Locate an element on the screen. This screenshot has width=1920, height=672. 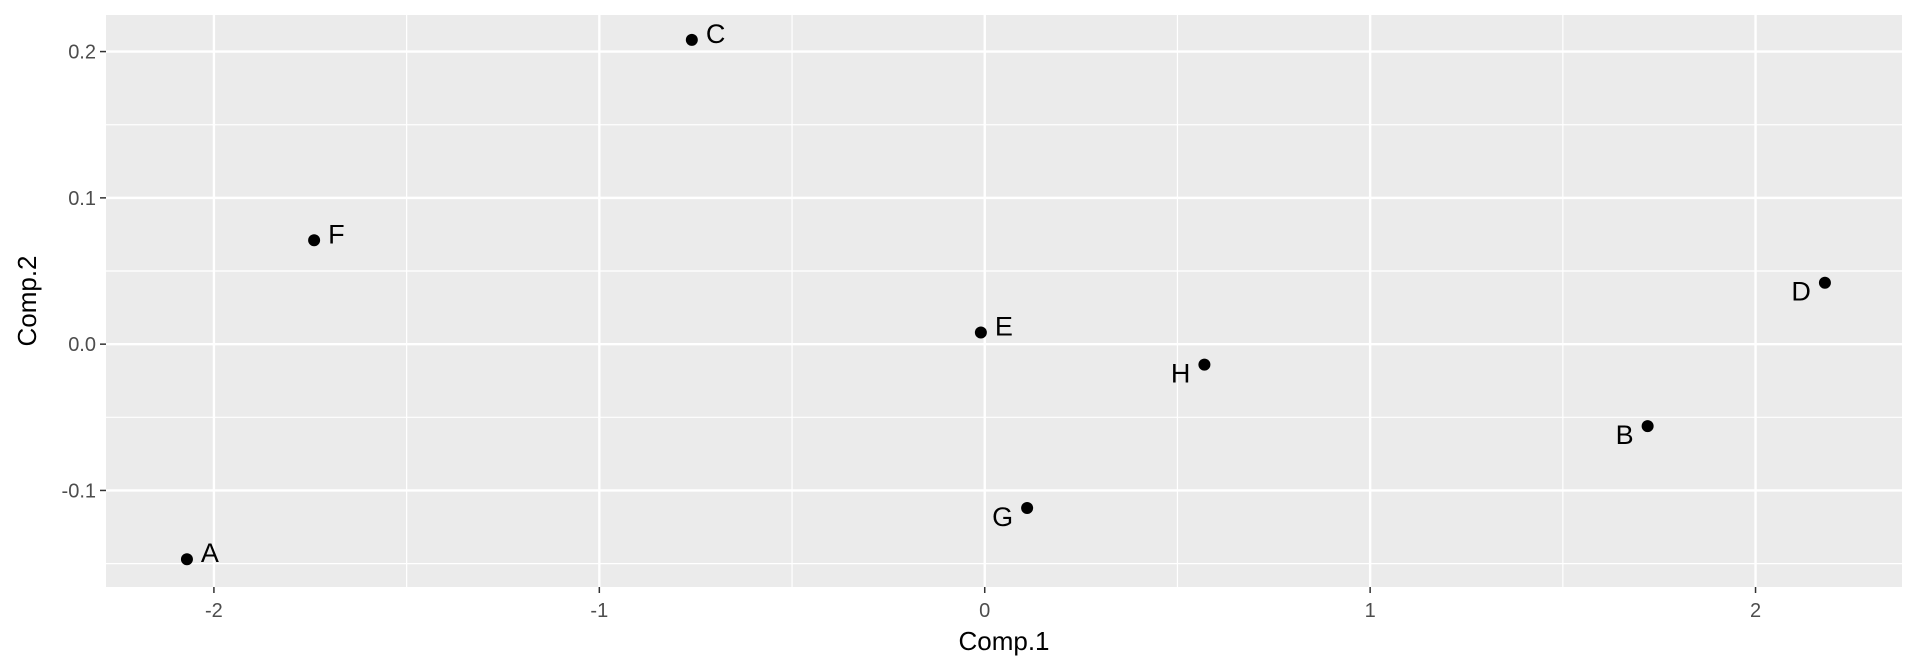
y-tick-label: 0.2 is located at coordinates (82, 53).